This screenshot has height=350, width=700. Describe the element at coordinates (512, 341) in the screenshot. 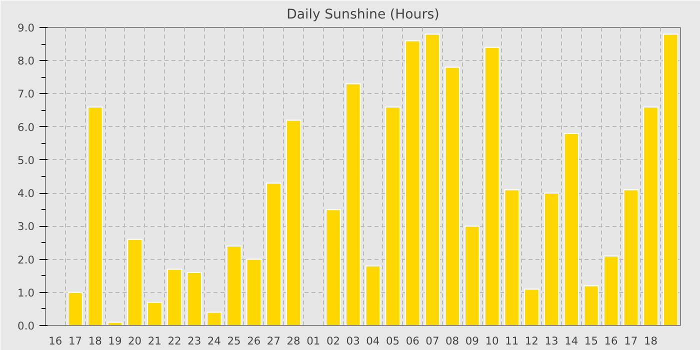

I see `x-tick-label: 11` at that location.